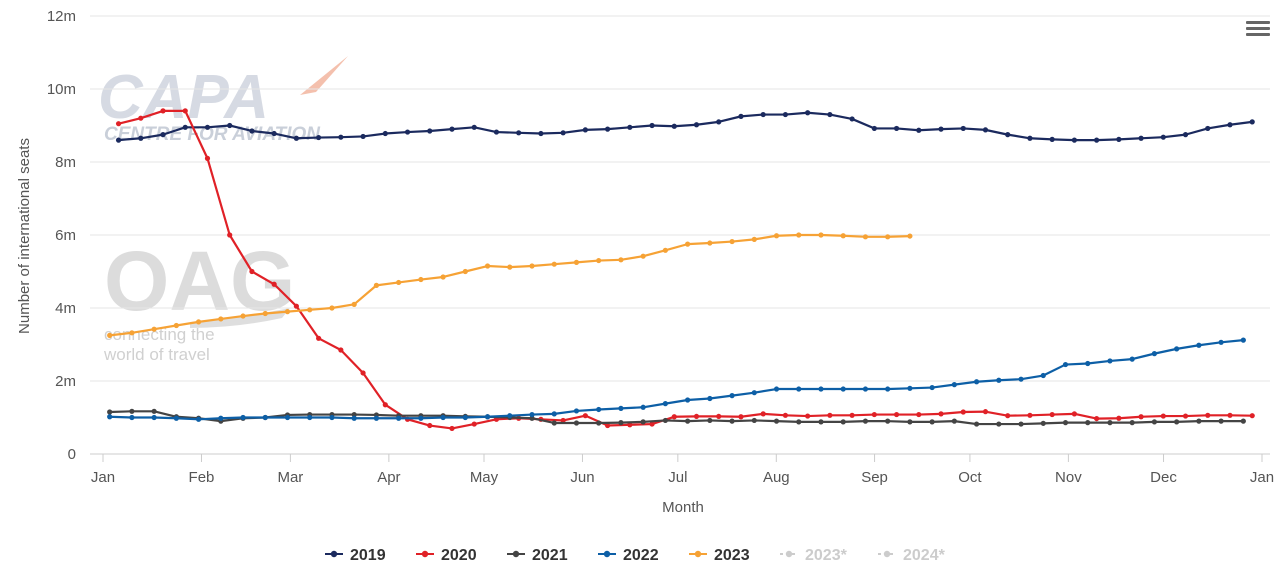 The width and height of the screenshot is (1287, 572). Describe the element at coordinates (582, 477) in the screenshot. I see `x-tick-label: Jun` at that location.